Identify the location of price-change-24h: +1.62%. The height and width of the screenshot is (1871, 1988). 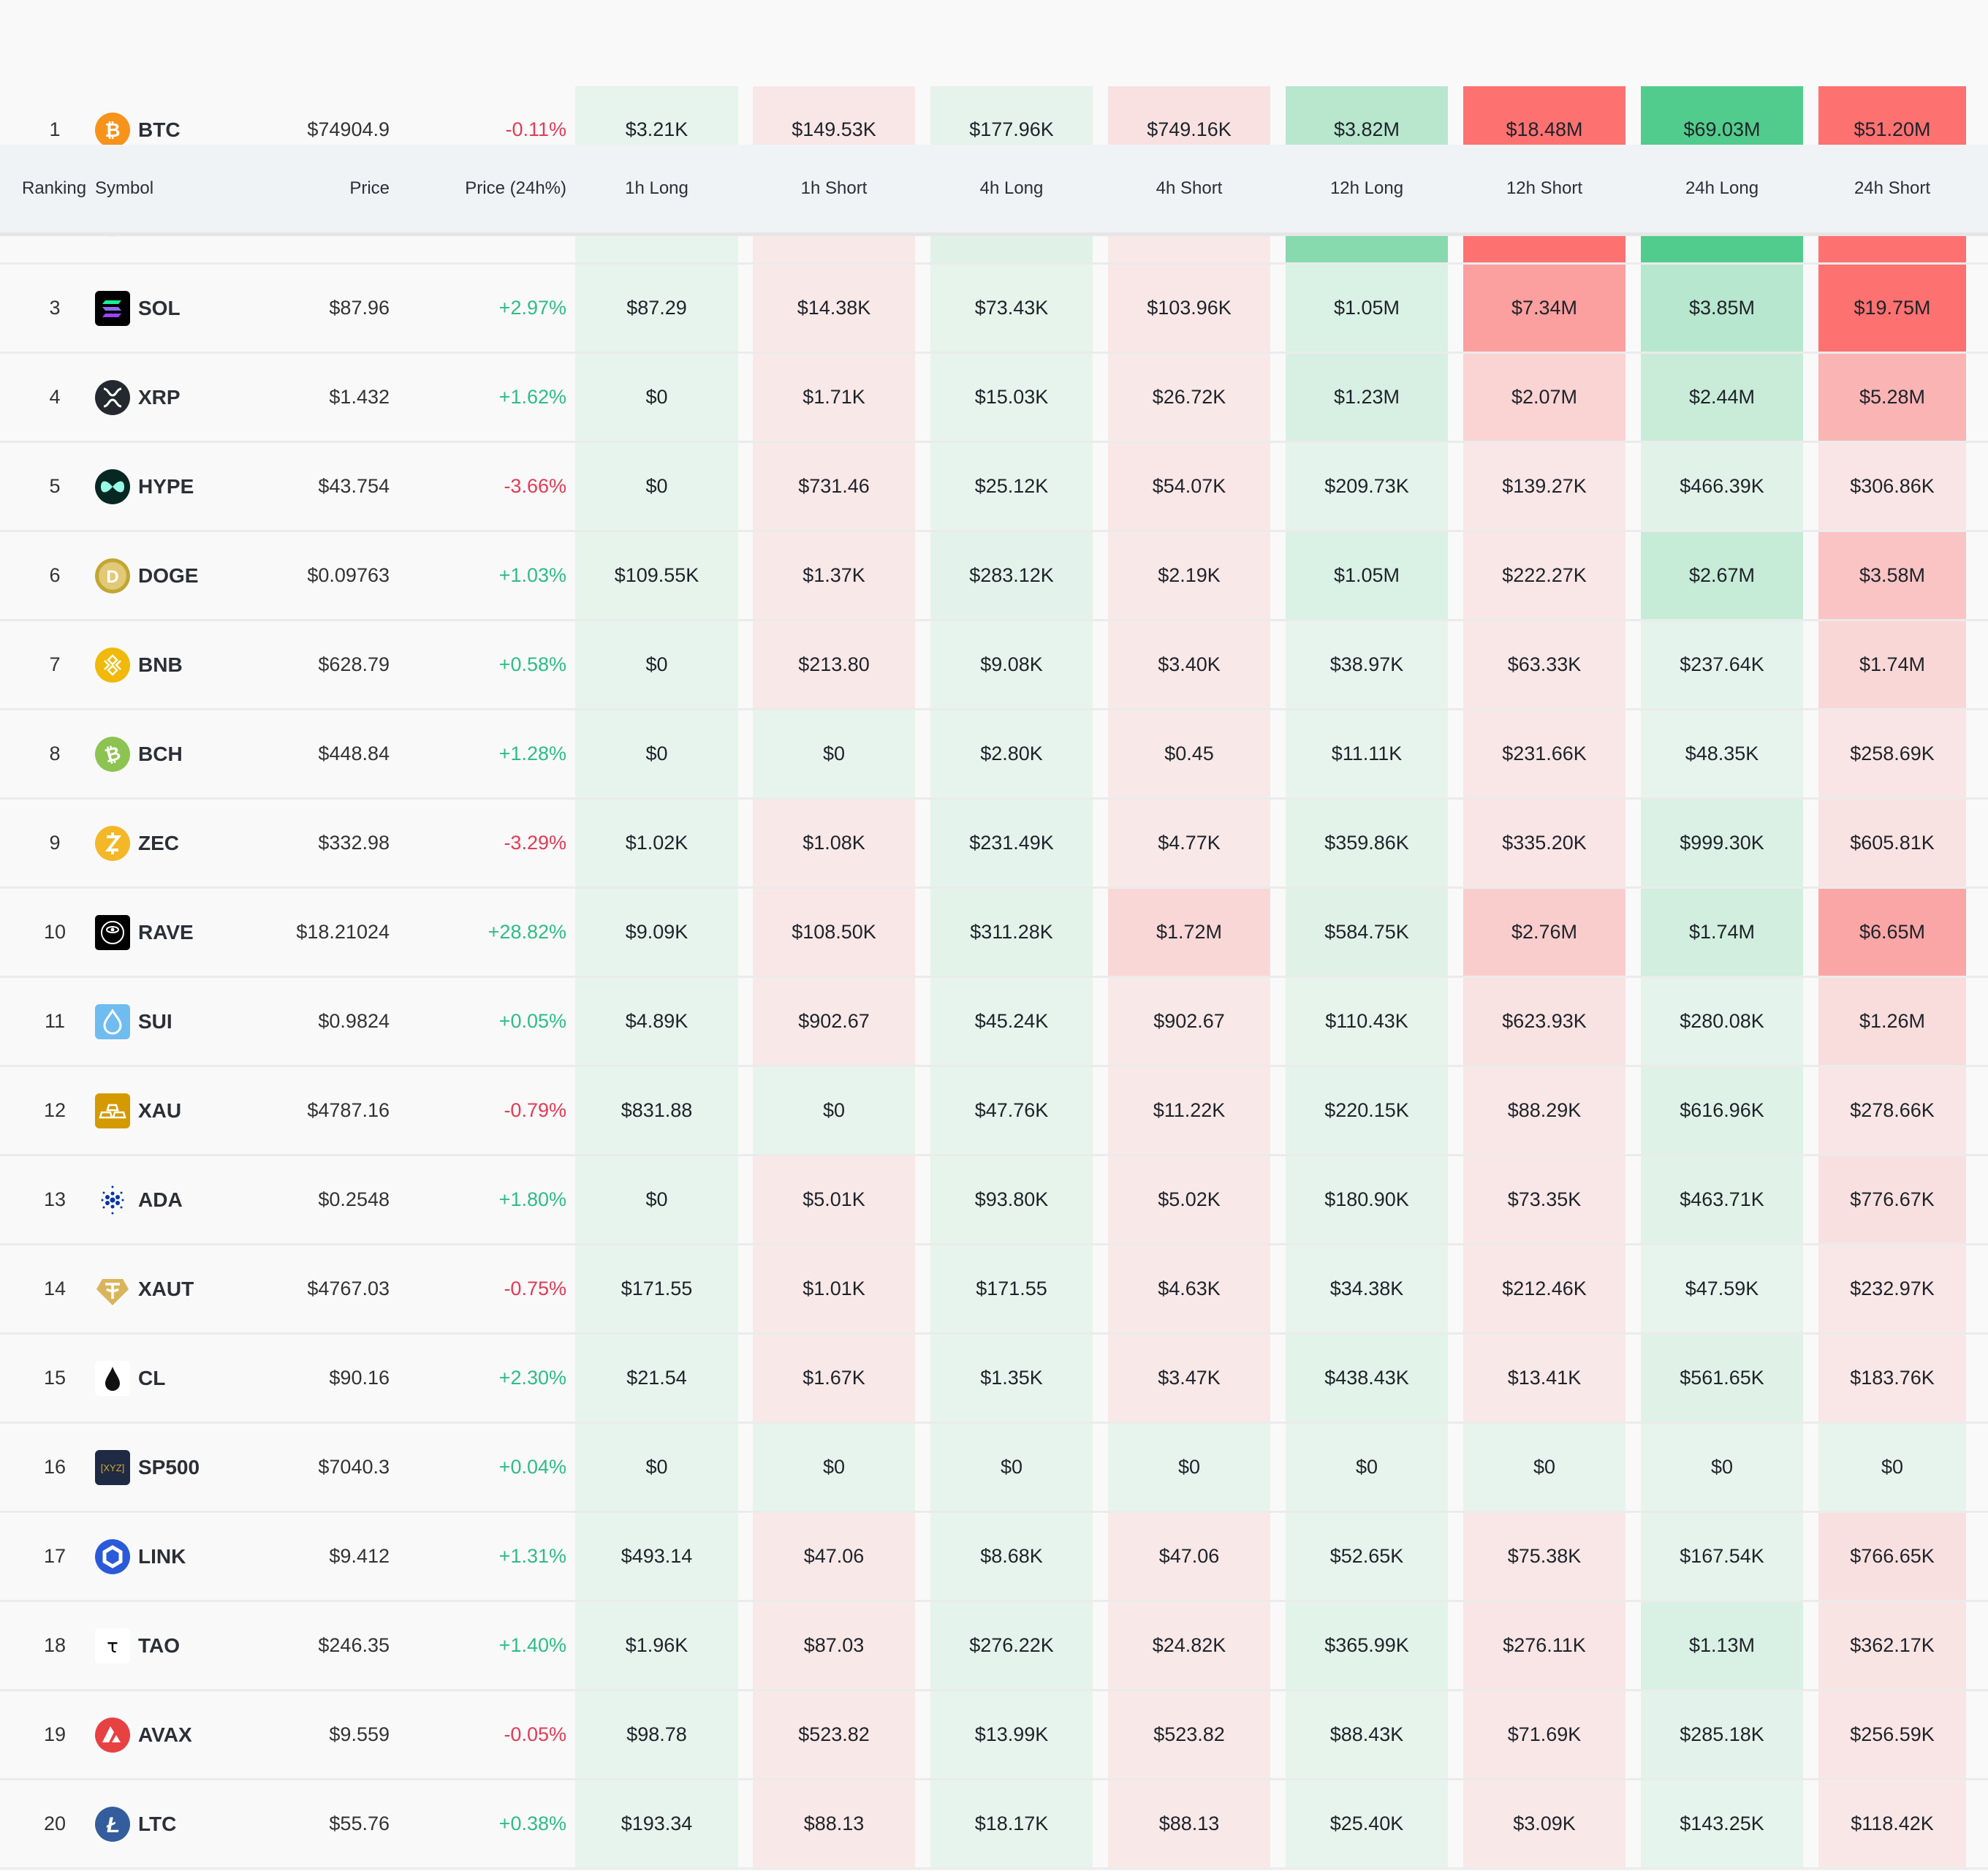
(532, 397).